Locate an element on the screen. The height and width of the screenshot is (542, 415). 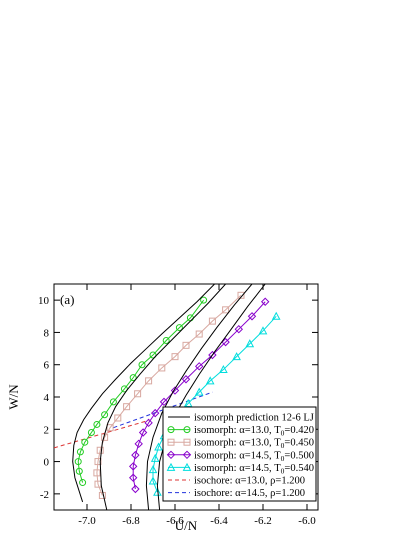
legend-label: isomorph: α=13.0, T0=0.450 is located at coordinates (254, 444).